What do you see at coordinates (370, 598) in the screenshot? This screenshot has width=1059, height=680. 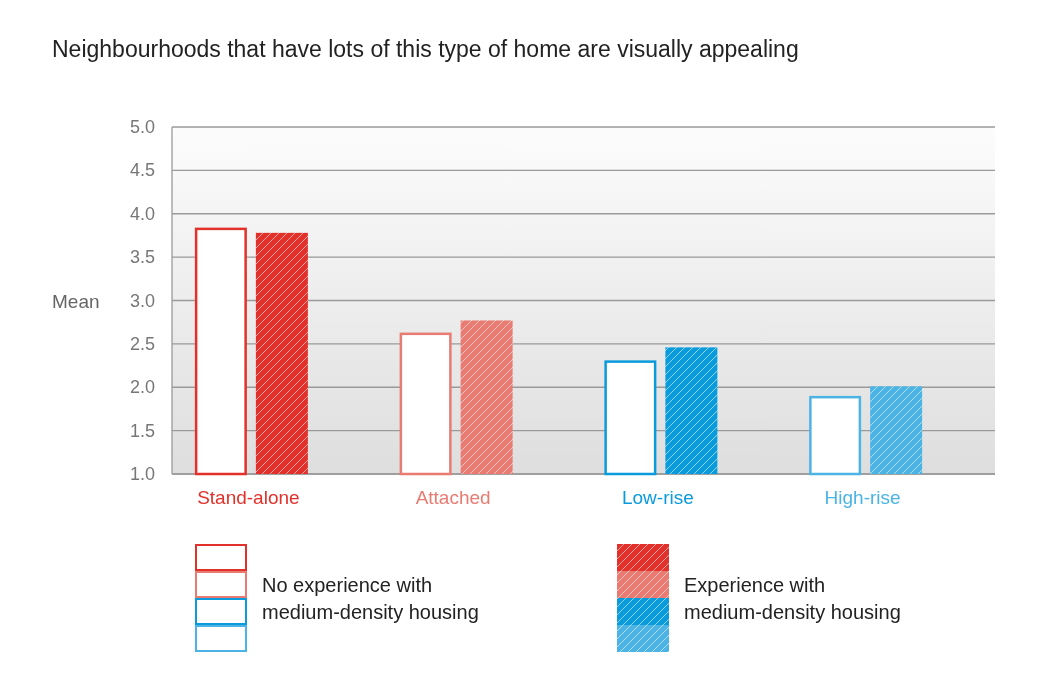 I see `legend-label: No experience with medium-density housing` at bounding box center [370, 598].